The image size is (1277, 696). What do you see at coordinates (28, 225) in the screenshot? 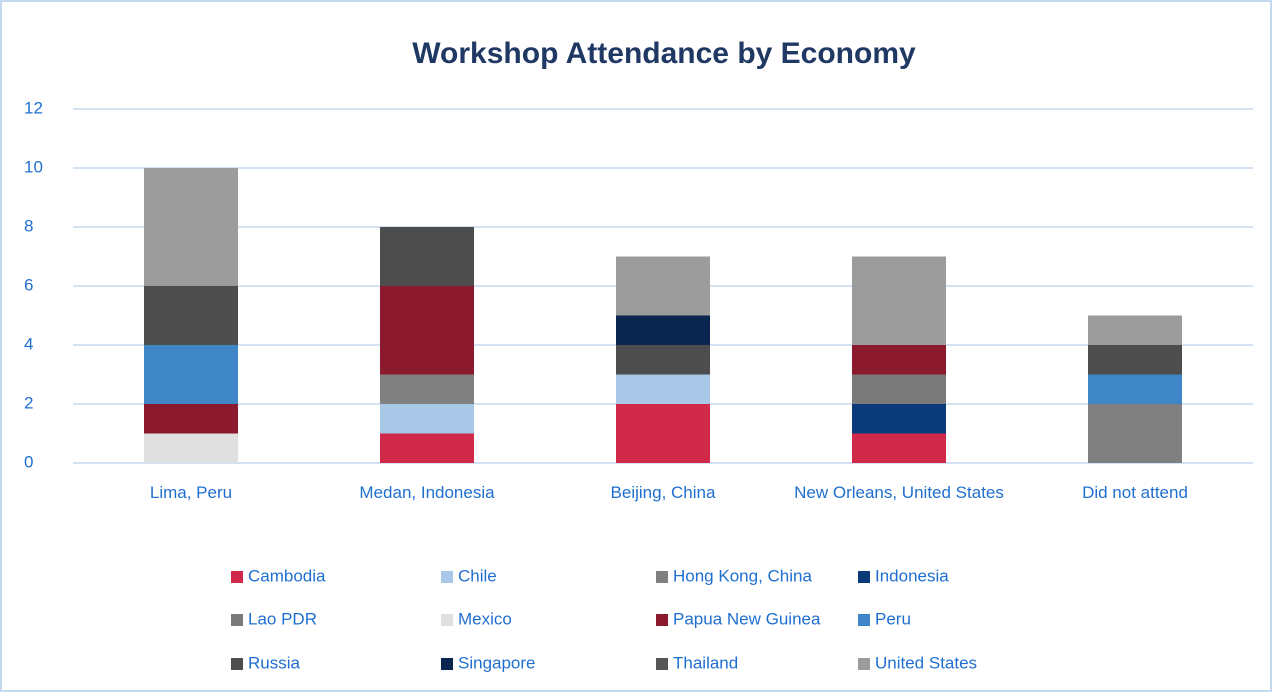
I see `y-tick-label: 8` at bounding box center [28, 225].